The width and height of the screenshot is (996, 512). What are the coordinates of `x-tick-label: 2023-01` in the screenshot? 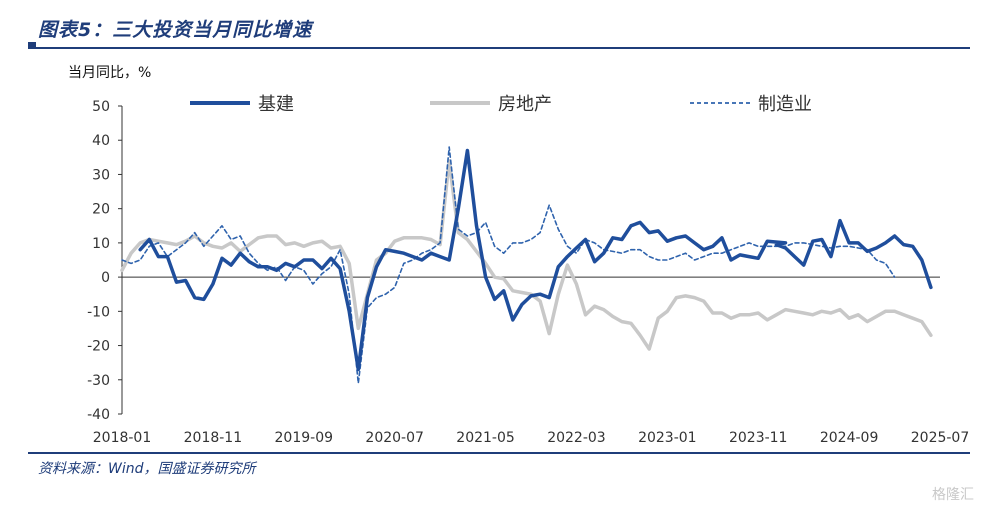 It's located at (667, 438).